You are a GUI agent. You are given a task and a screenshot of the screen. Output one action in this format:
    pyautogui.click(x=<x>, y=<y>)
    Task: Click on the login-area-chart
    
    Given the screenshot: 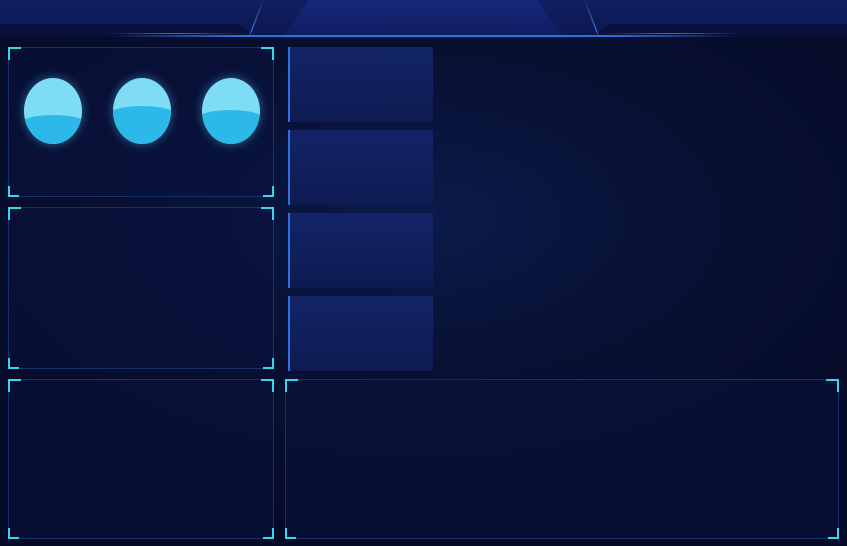 What is the action you would take?
    pyautogui.click(x=142, y=300)
    